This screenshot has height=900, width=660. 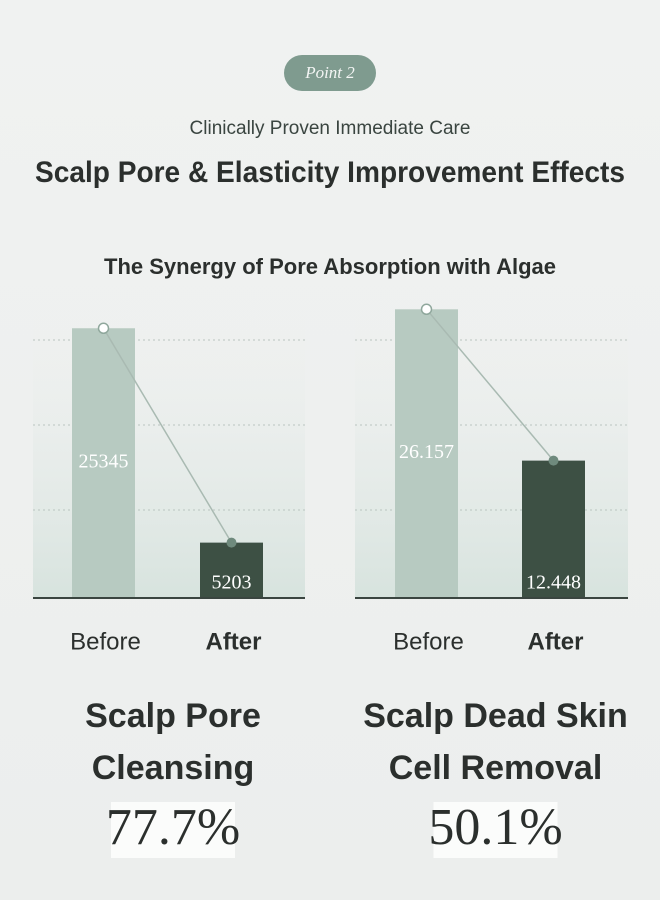 What do you see at coordinates (553, 583) in the screenshot?
I see `value-label: 12.448` at bounding box center [553, 583].